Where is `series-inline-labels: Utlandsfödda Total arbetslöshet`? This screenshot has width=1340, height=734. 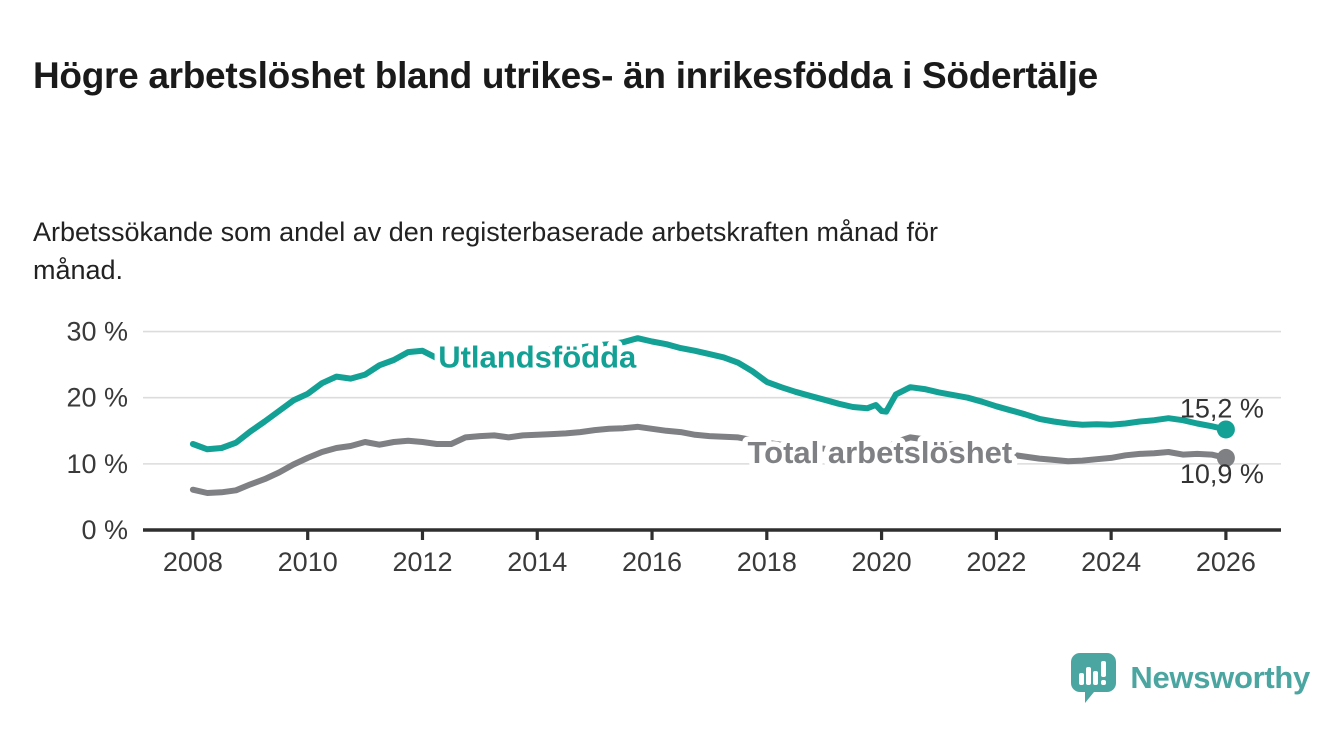 series-inline-labels: Utlandsfödda Total arbetslöshet is located at coordinates (725, 405).